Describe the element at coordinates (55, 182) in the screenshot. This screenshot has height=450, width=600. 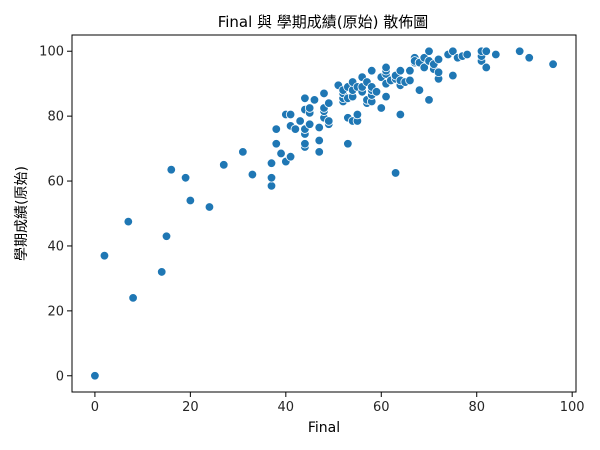
I see `y-tick-label: 60` at that location.